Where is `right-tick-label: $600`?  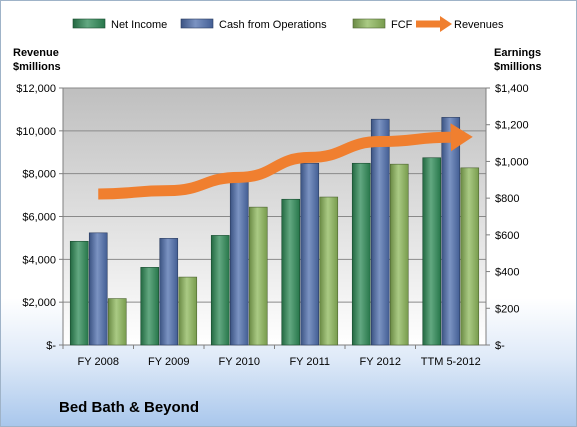
right-tick-label: $600 is located at coordinates (507, 236).